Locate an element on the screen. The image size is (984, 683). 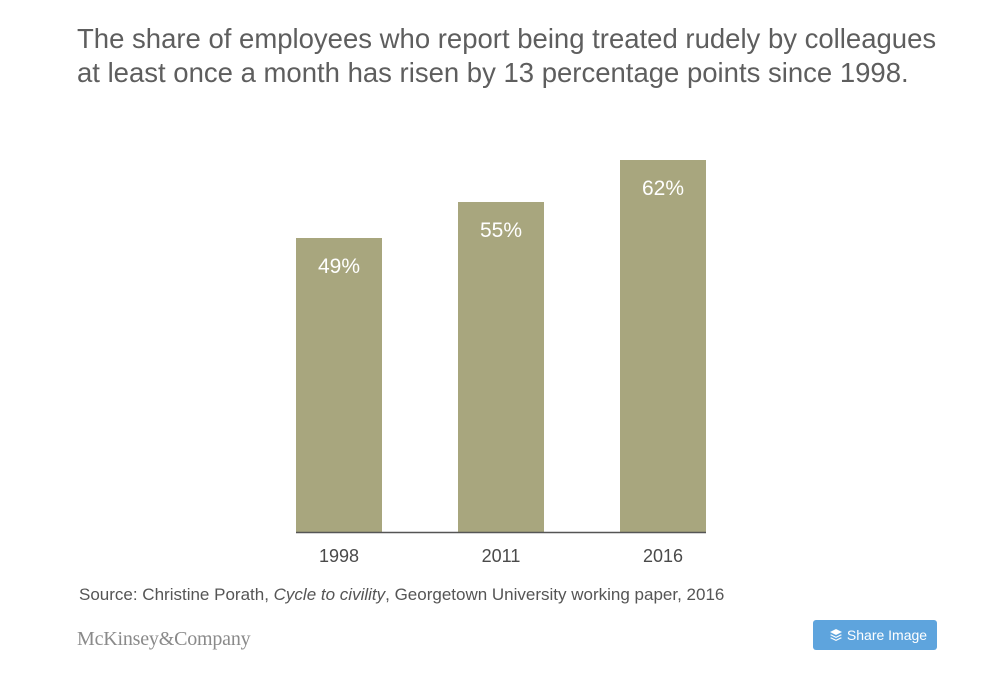
bar-1998 is located at coordinates (339, 385).